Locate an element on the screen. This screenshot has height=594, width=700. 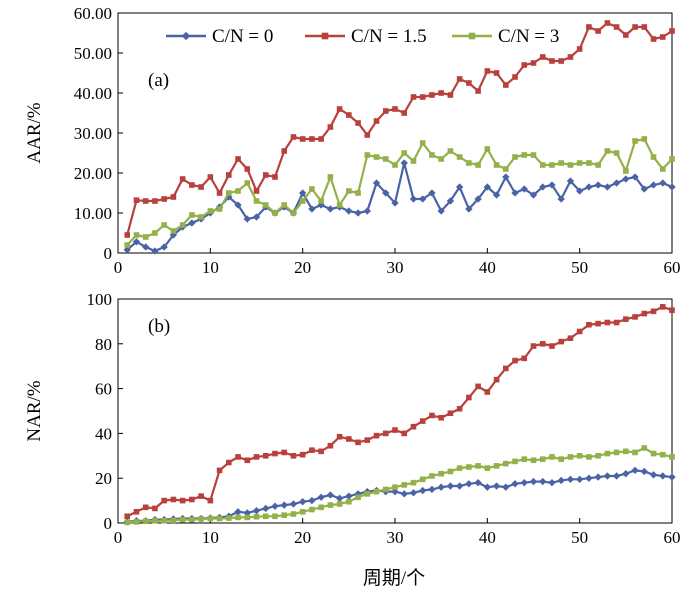
y-tick-label: 20 is located at coordinates (103, 478).